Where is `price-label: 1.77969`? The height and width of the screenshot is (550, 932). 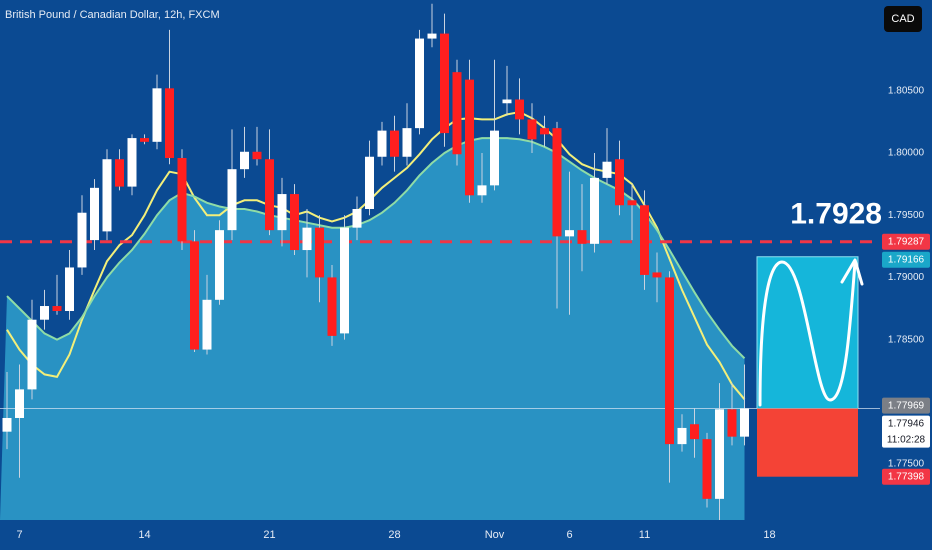 price-label: 1.77969 is located at coordinates (906, 405).